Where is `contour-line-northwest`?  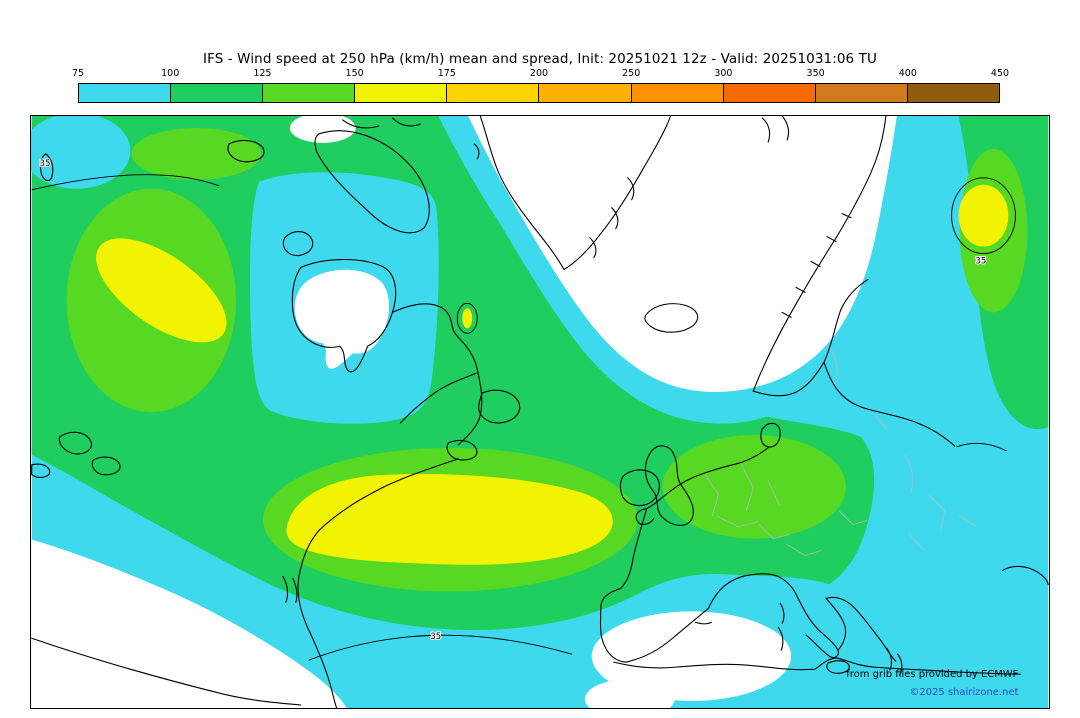
contour-line-northwest is located at coordinates (125, 182).